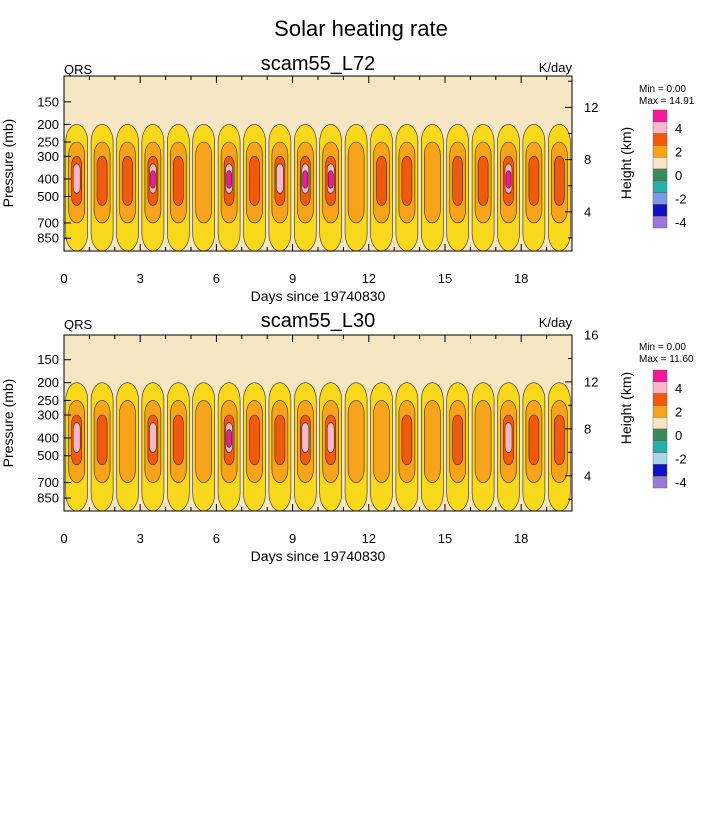 The height and width of the screenshot is (830, 722). Describe the element at coordinates (48, 414) in the screenshot. I see `y-tick-label: 300` at that location.